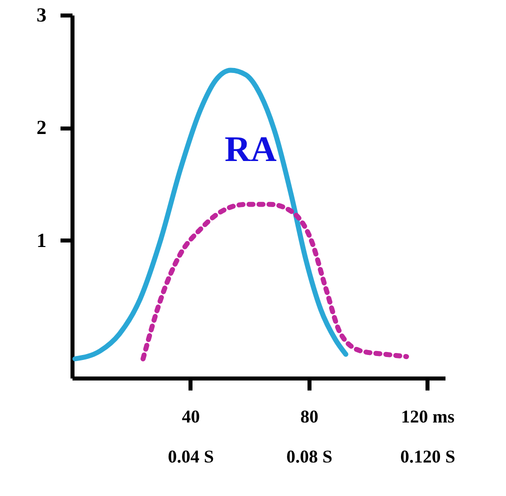 The image size is (506, 496). I want to click on x2-tick-label: 0.04 S, so click(191, 456).